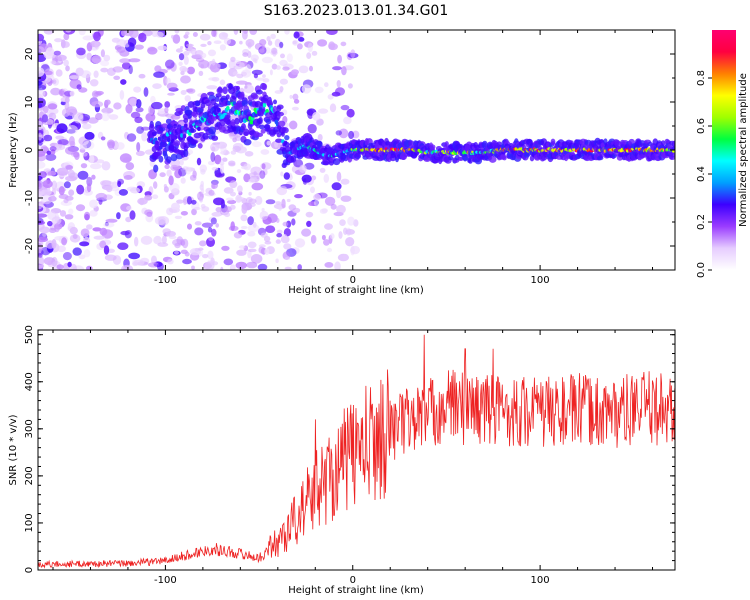 This screenshot has width=750, height=600. What do you see at coordinates (701, 222) in the screenshot?
I see `colorbar-tick-label: 0.2` at bounding box center [701, 222].